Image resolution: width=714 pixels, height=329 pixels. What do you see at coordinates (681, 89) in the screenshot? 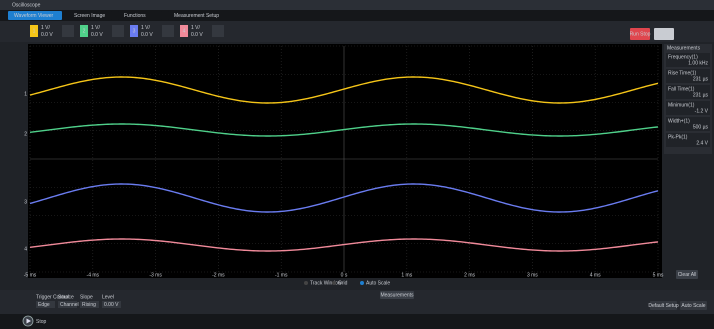
I see `measurement-name: Fall Time(1)` at bounding box center [681, 89].